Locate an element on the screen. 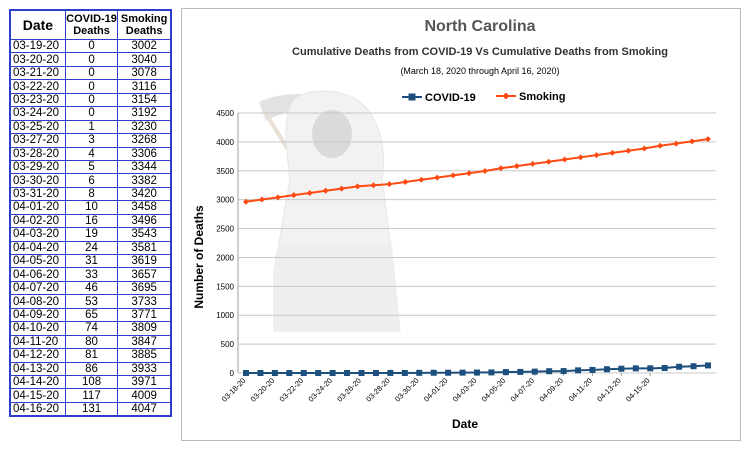  header-smoking: Smoking Deaths is located at coordinates (144, 24).